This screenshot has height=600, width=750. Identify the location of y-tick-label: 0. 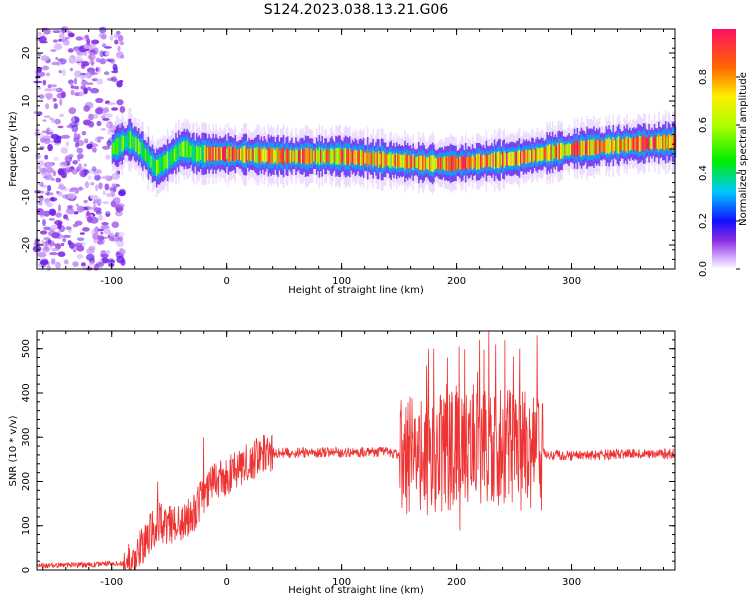
(26, 149).